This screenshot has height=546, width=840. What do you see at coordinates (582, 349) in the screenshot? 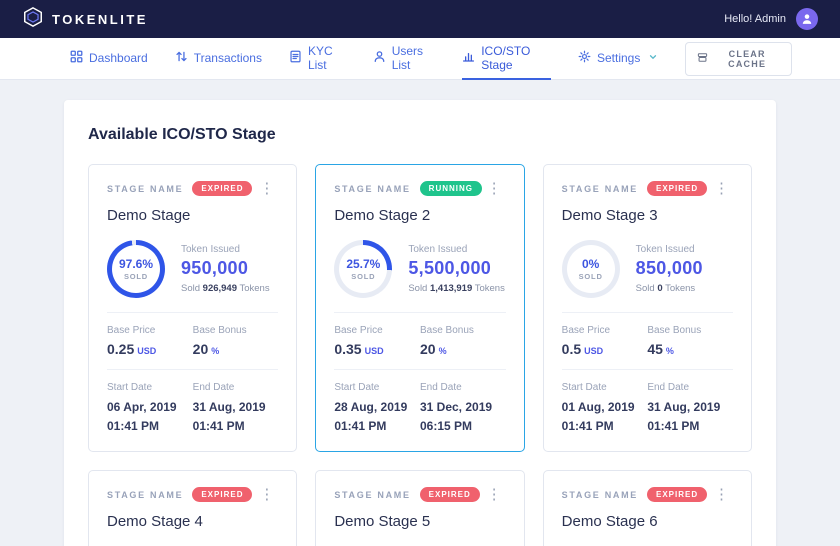
I see `base-price-value: 0.5 USD` at bounding box center [582, 349].